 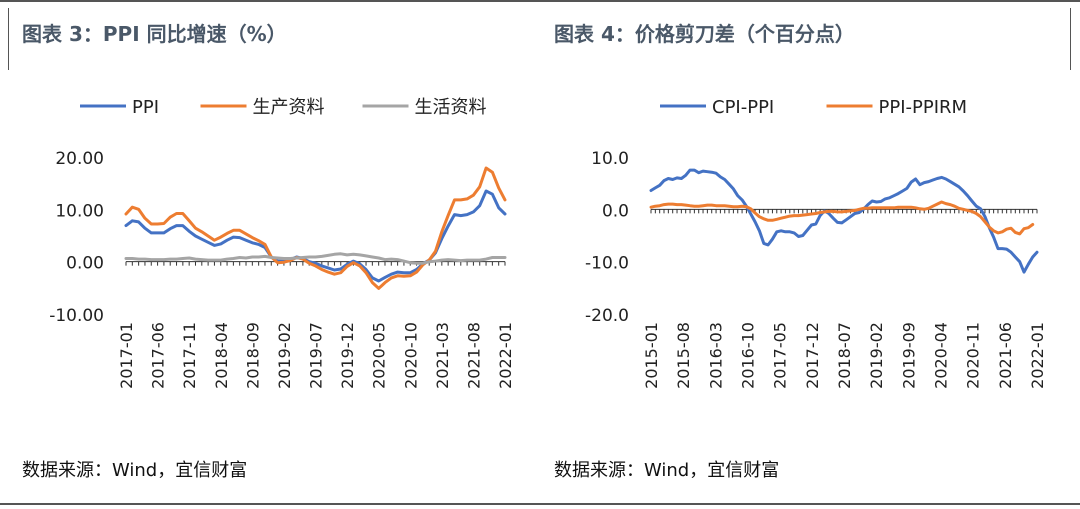 I want to click on x-tick-label: 2019-07, so click(x=316, y=355).